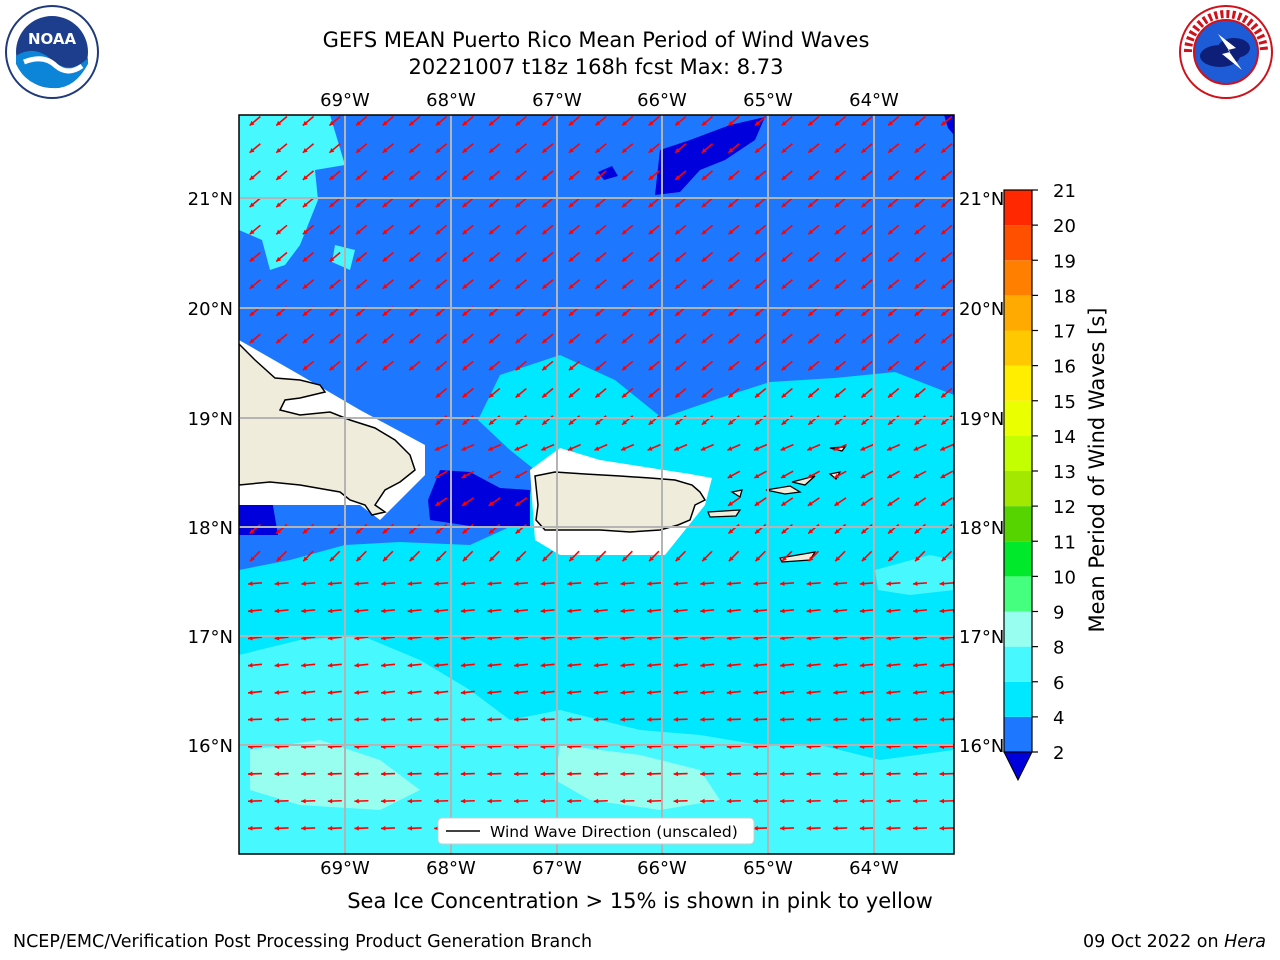 Image resolution: width=1280 pixels, height=960 pixels. Describe the element at coordinates (292, 192) in the screenshot. I see `contour-light-nw` at that location.